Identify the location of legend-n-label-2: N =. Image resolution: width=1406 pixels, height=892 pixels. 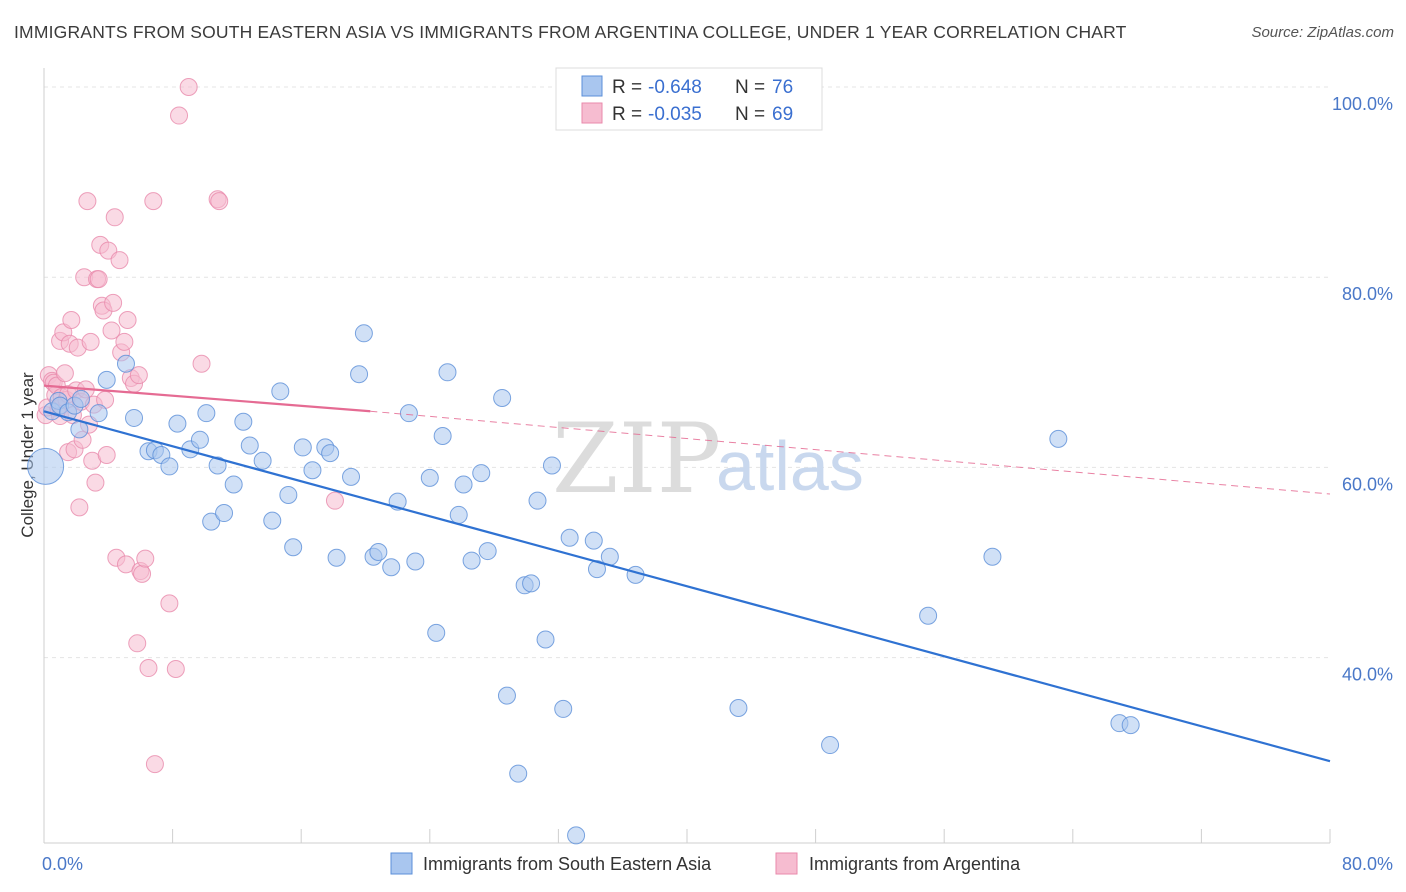
(752, 114).